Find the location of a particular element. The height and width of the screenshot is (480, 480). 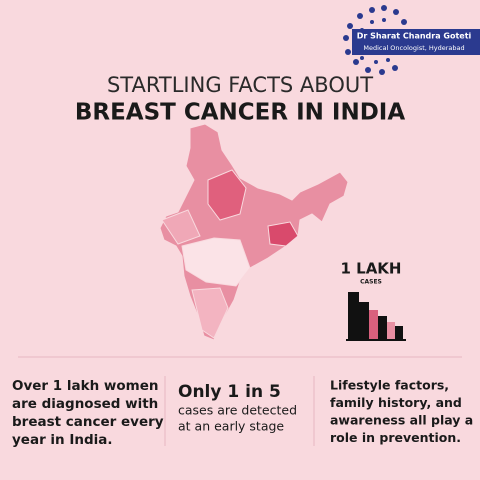

fact-line: role in prevention. is located at coordinates (395, 437).